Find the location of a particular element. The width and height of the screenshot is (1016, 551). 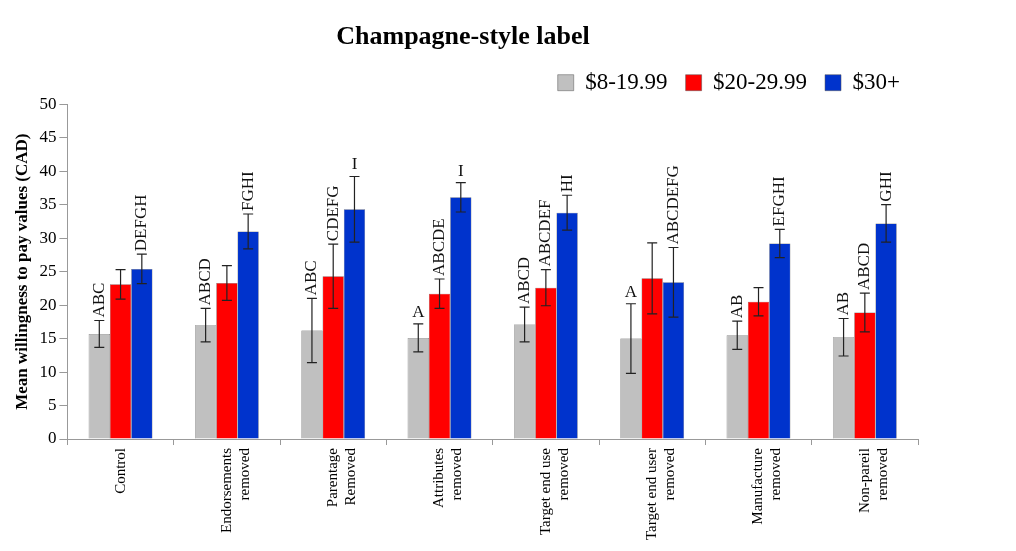

y-tick-label: 10 is located at coordinates (48, 371).